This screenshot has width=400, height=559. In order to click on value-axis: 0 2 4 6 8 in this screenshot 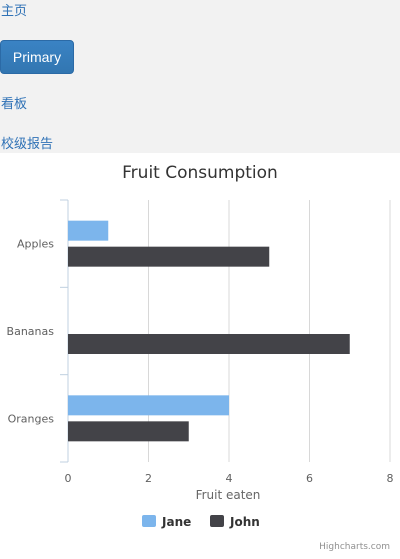, I will do `click(229, 478)`.